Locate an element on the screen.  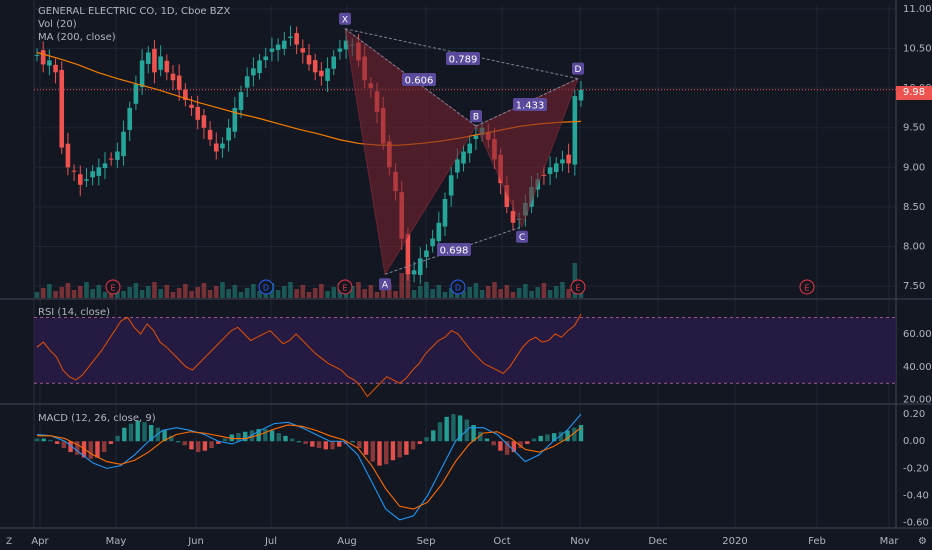
rsi-axis-tick: 20.00 is located at coordinates (917, 400).